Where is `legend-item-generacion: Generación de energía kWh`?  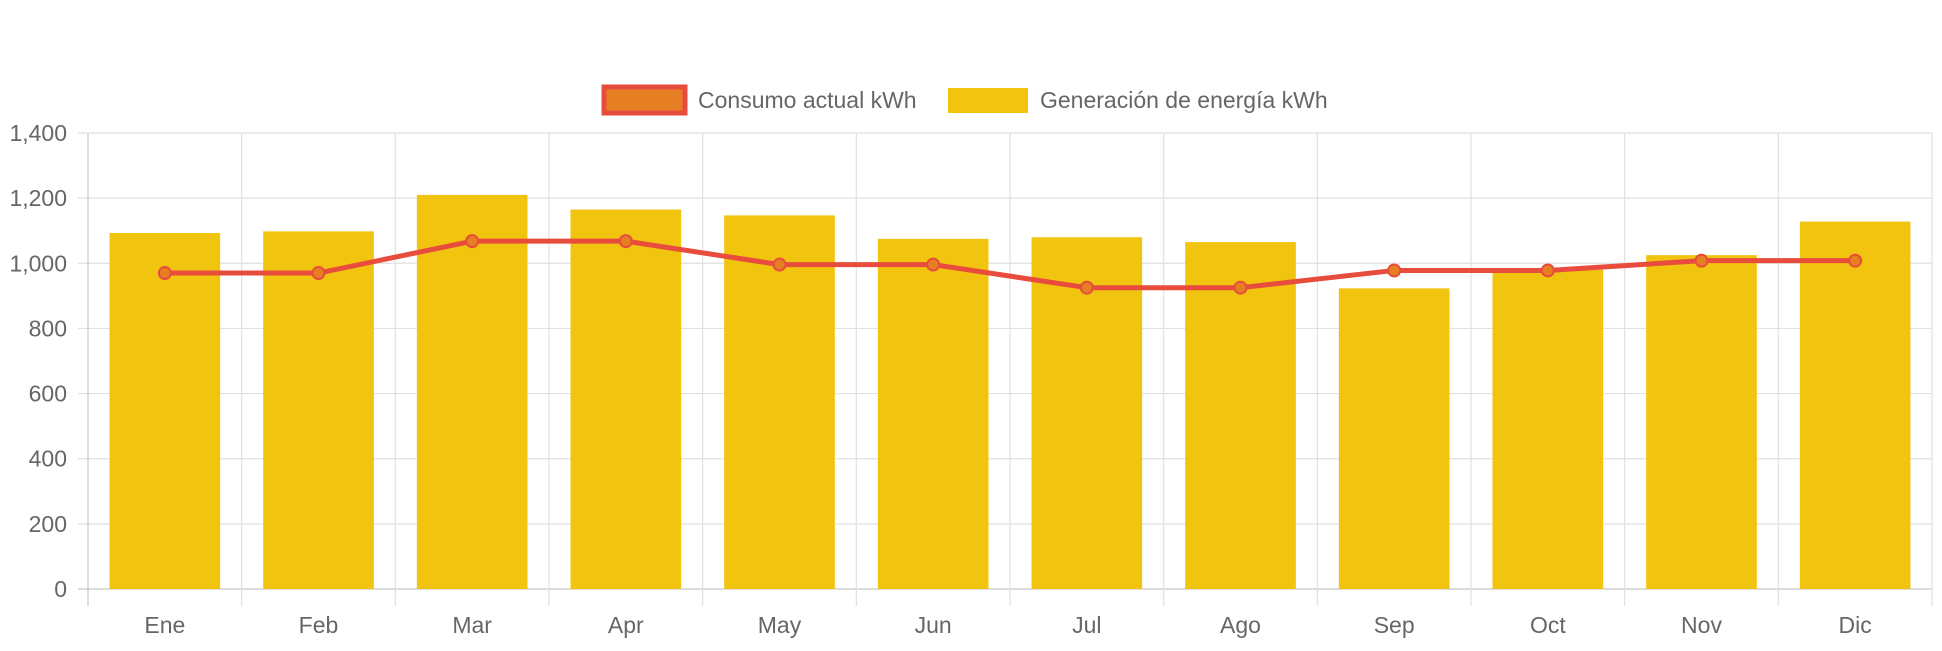
legend-item-generacion: Generación de energía kWh is located at coordinates (1138, 100).